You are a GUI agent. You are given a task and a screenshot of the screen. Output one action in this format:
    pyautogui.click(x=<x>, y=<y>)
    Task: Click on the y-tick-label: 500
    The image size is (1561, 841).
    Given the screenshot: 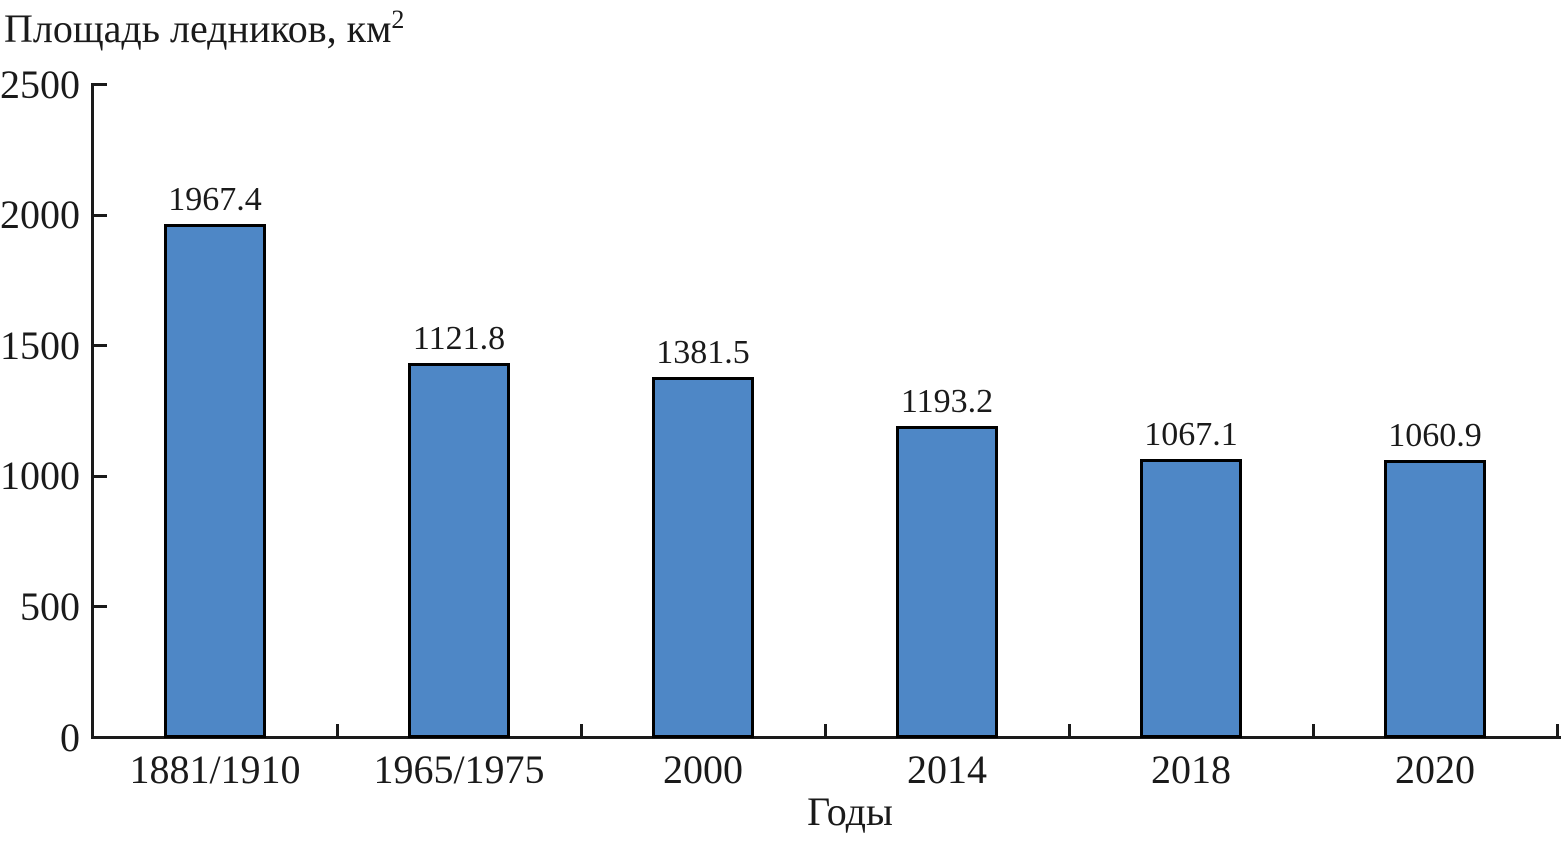 What is the action you would take?
    pyautogui.click(x=50, y=606)
    